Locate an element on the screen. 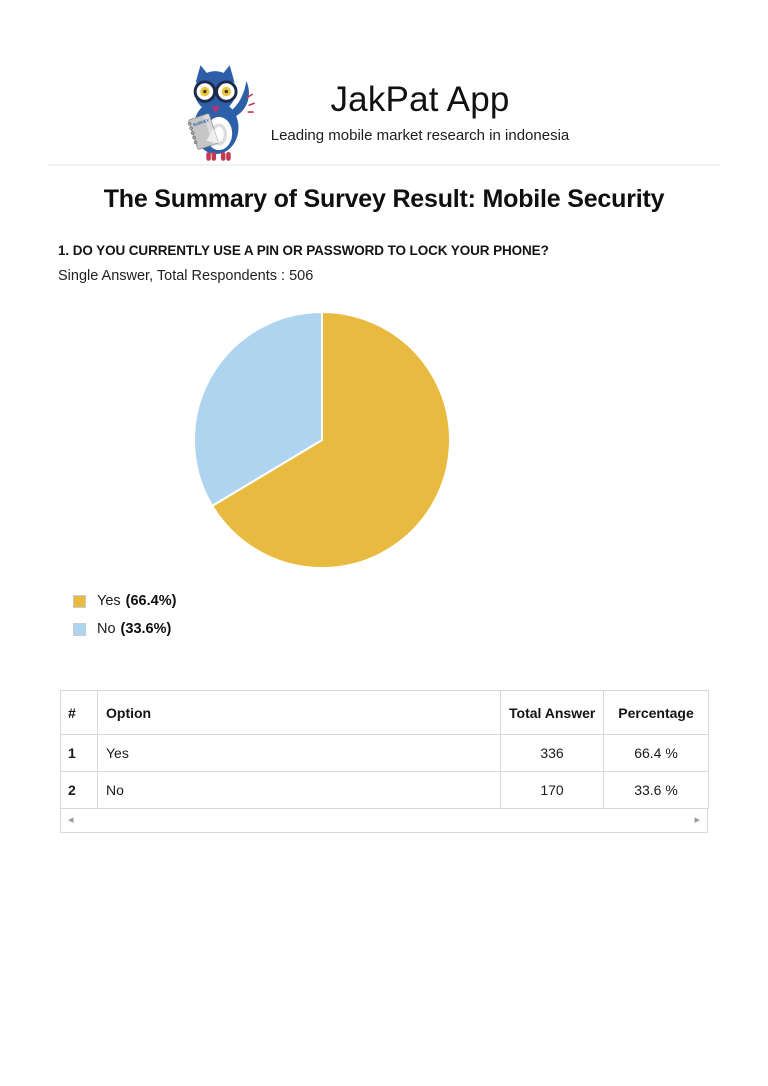 This screenshot has width=768, height=1086. table-header-row: # Option Total Answer Percentage is located at coordinates (384, 712).